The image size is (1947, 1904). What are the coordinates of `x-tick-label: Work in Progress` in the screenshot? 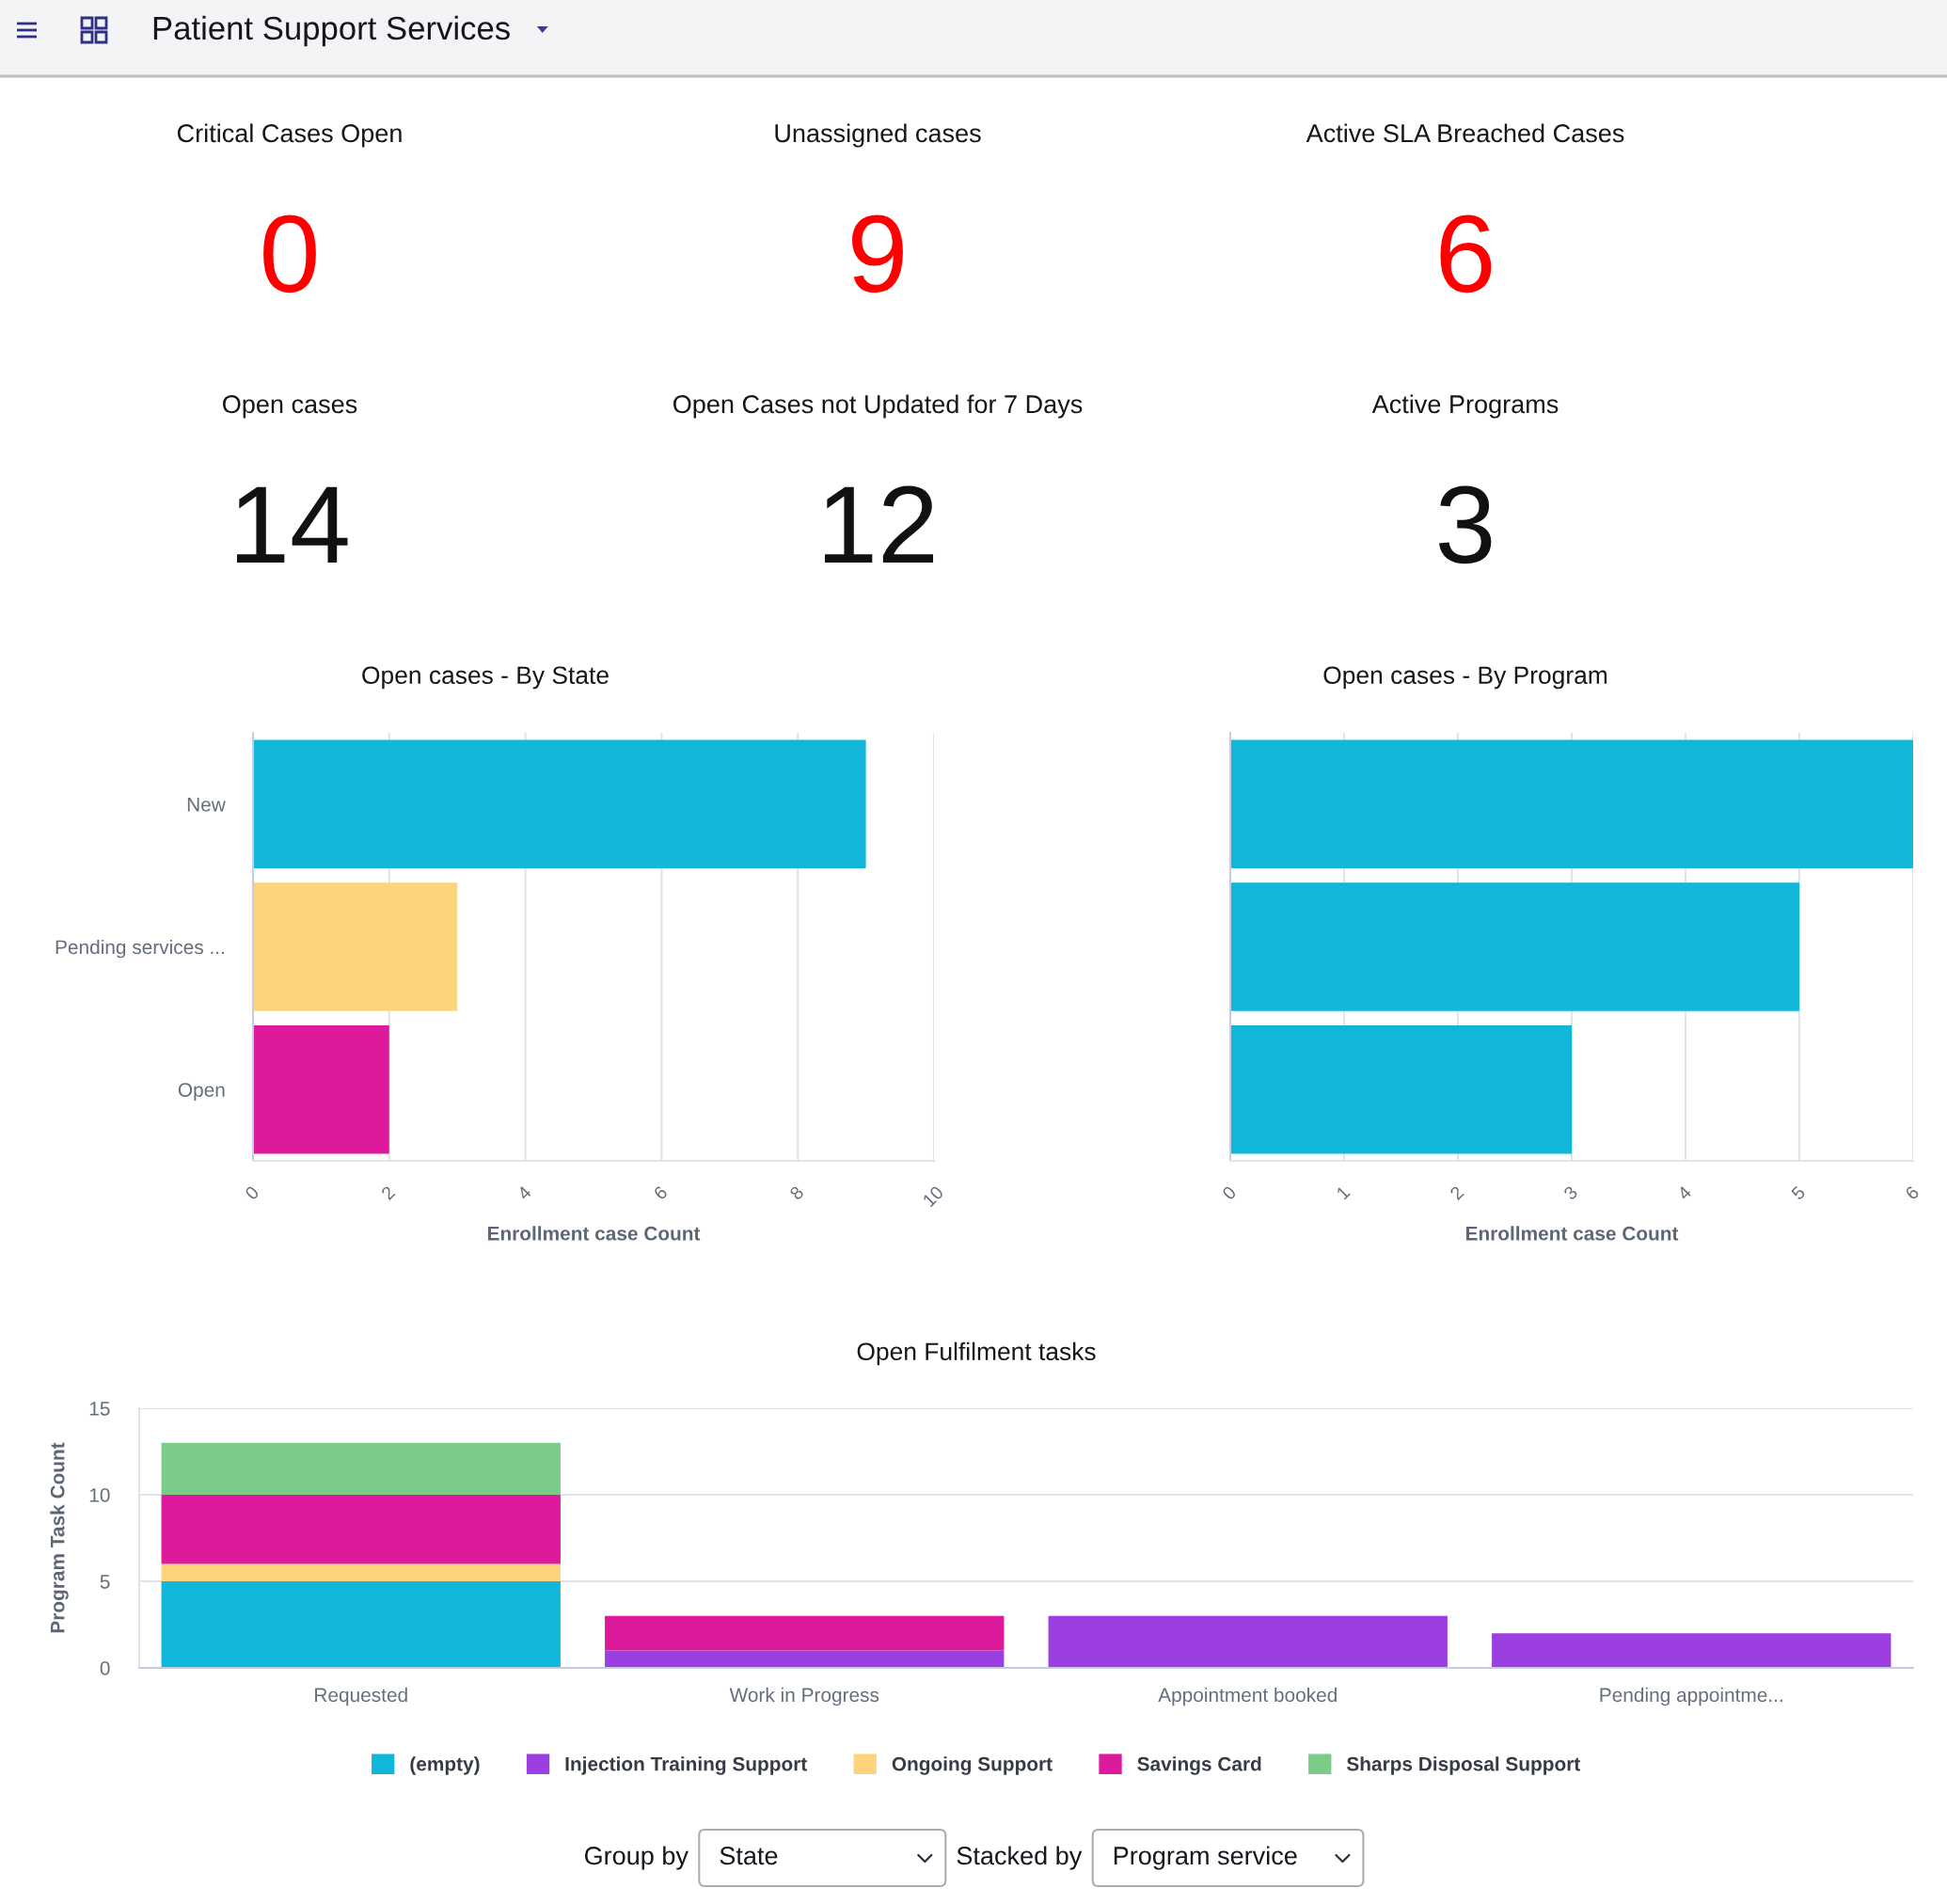 It's located at (804, 1696).